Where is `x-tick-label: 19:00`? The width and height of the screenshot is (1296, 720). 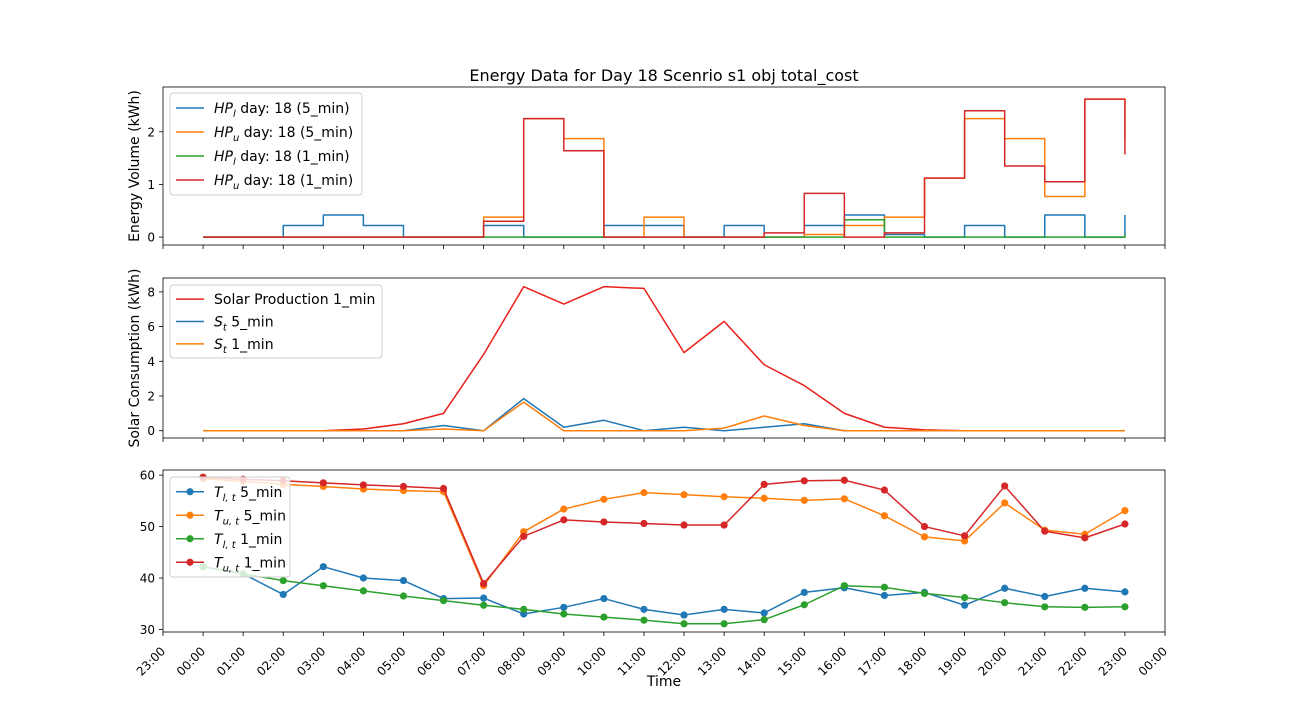
x-tick-label: 19:00 is located at coordinates (952, 661).